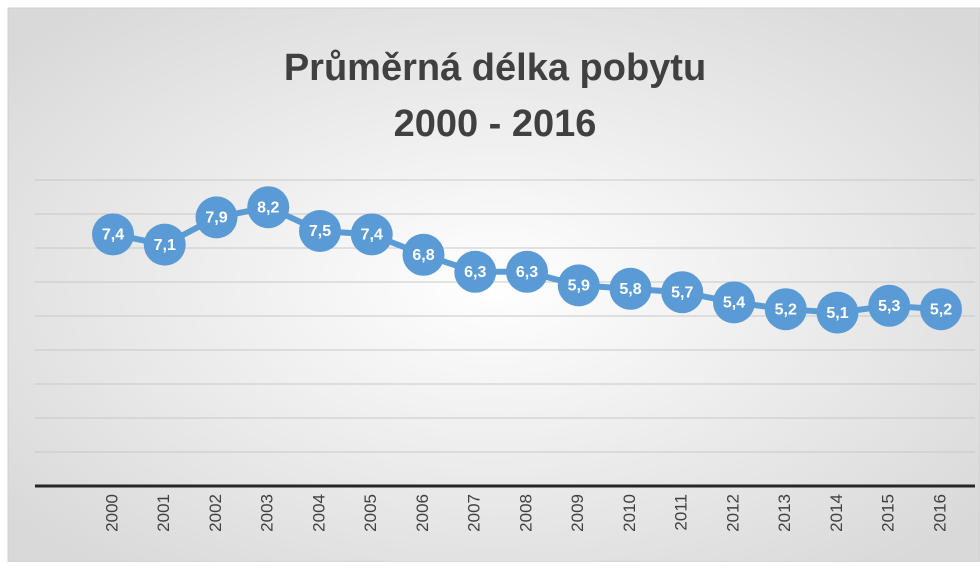 The height and width of the screenshot is (567, 980). I want to click on x-tick-label: 2011, so click(681, 512).